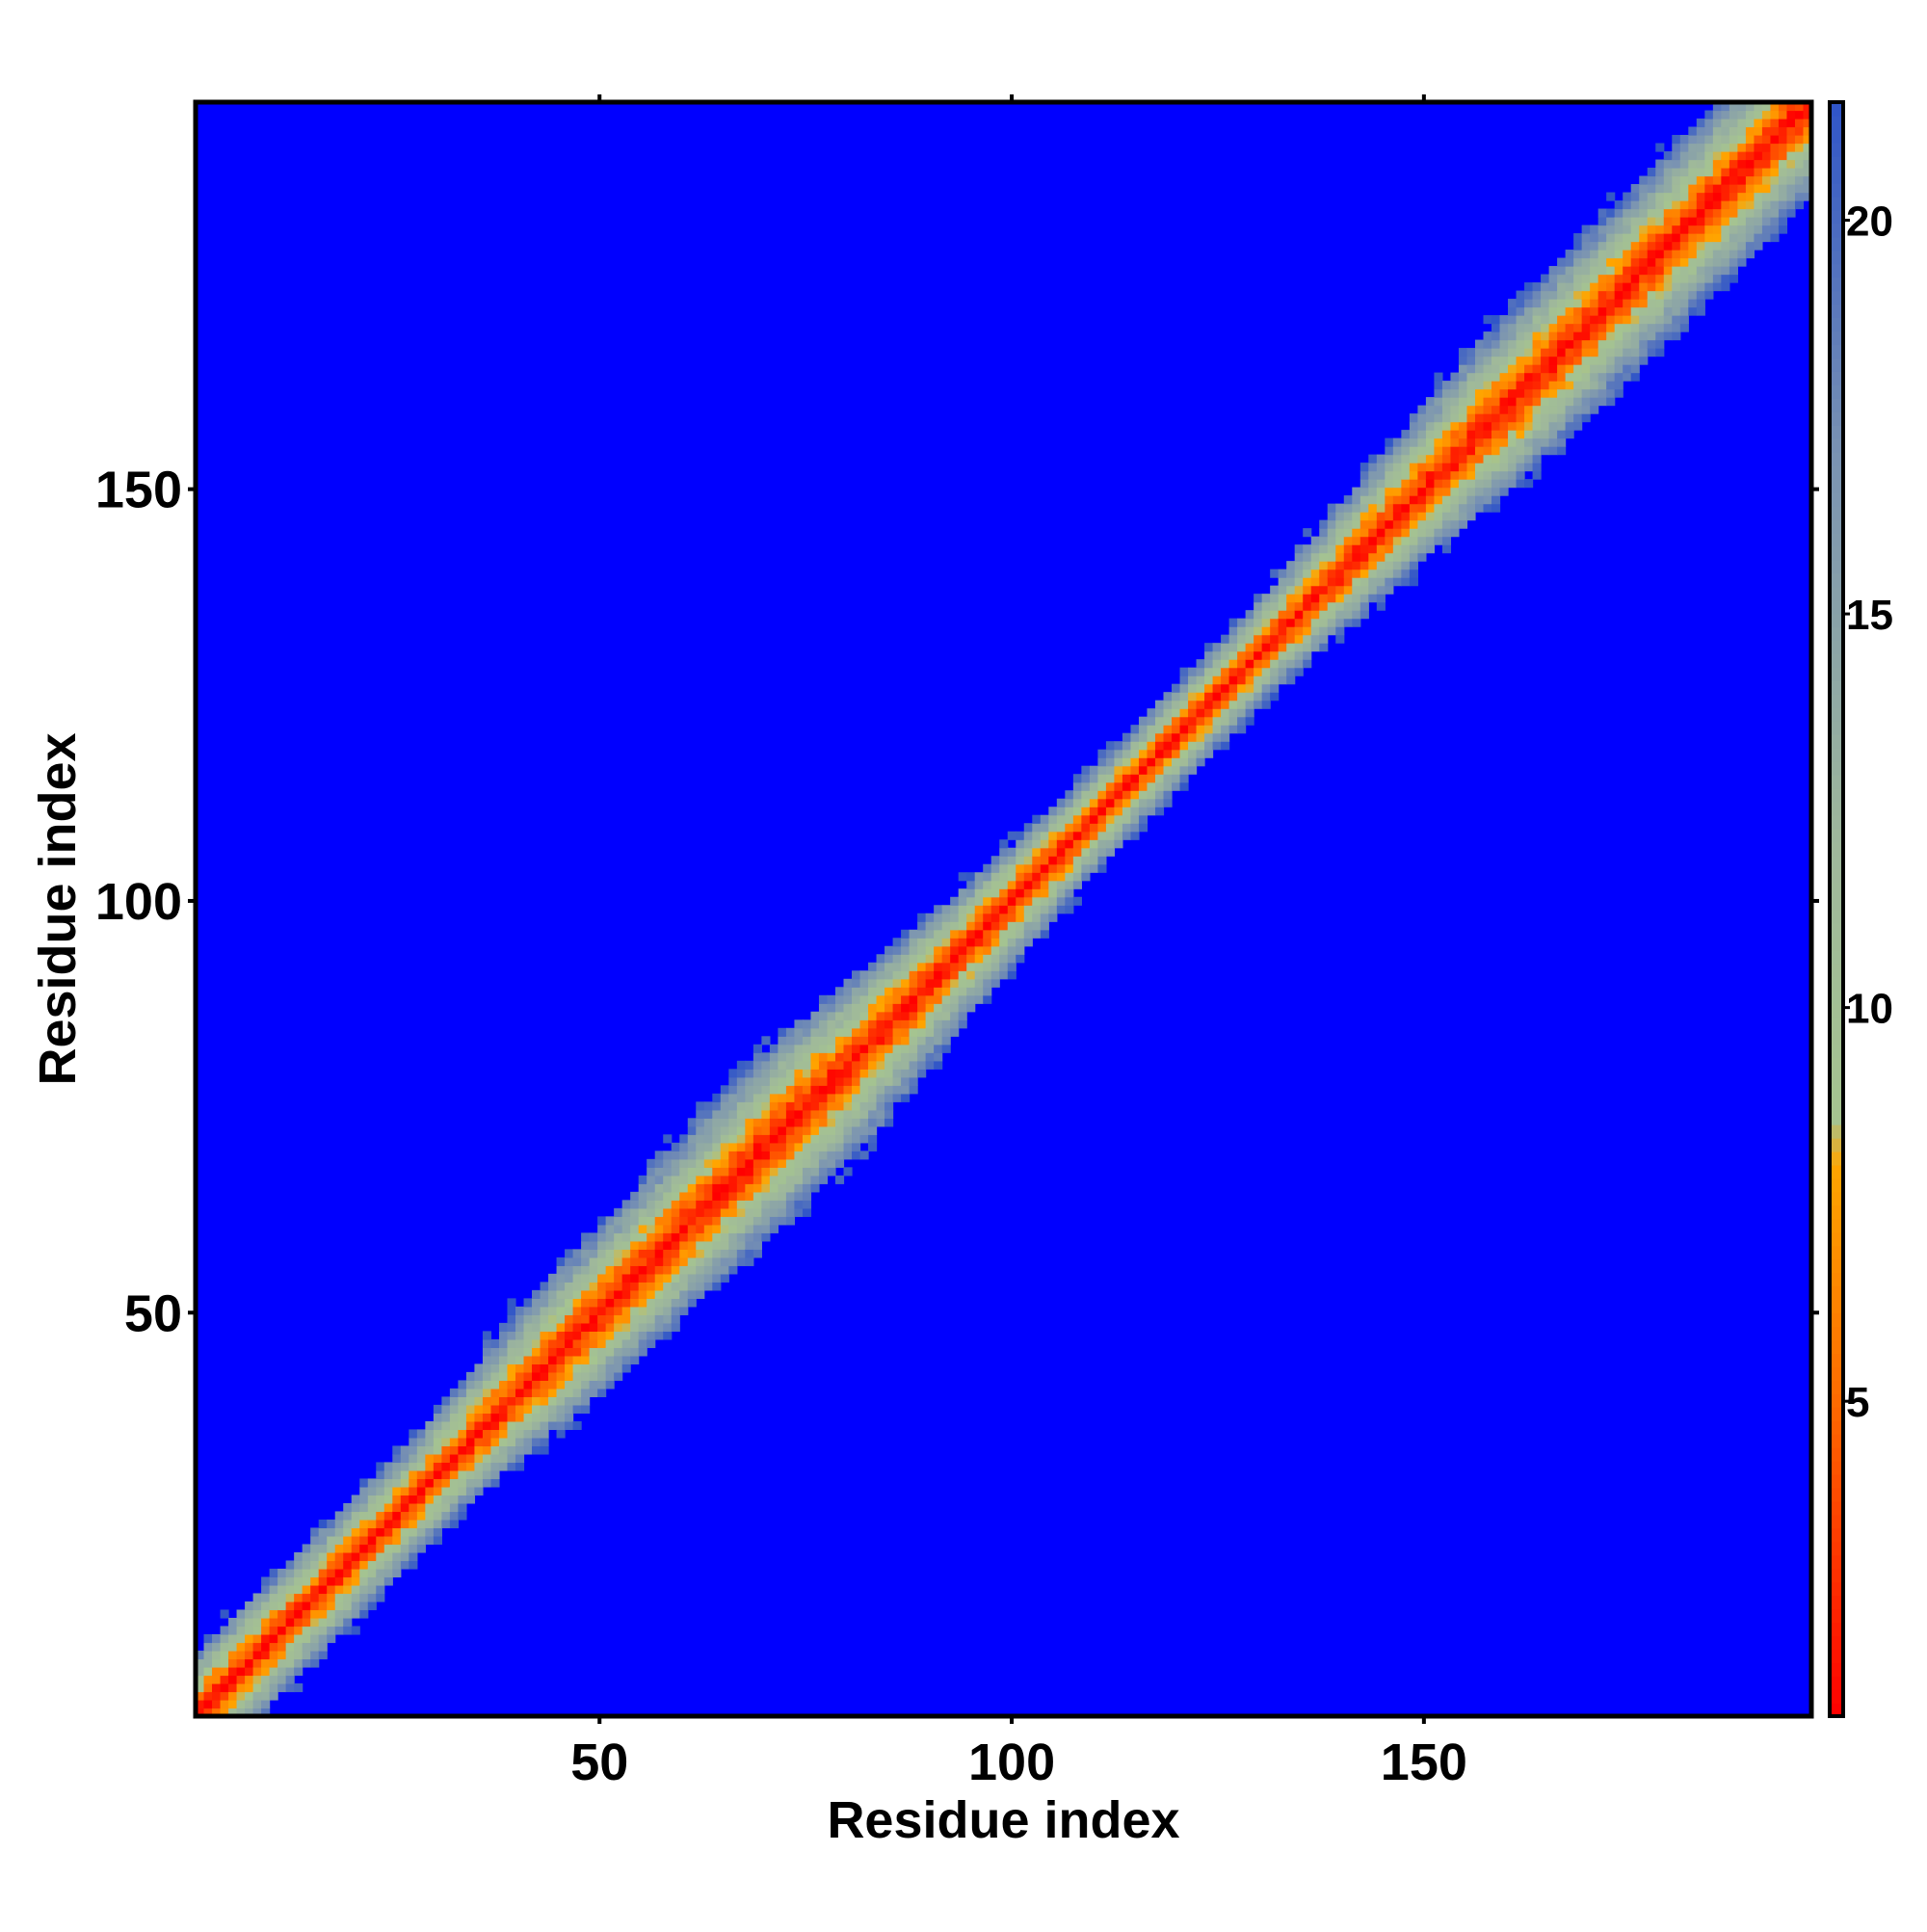 The height and width of the screenshot is (1932, 1927). What do you see at coordinates (1869, 1009) in the screenshot?
I see `colorbar-tick-label: 10` at bounding box center [1869, 1009].